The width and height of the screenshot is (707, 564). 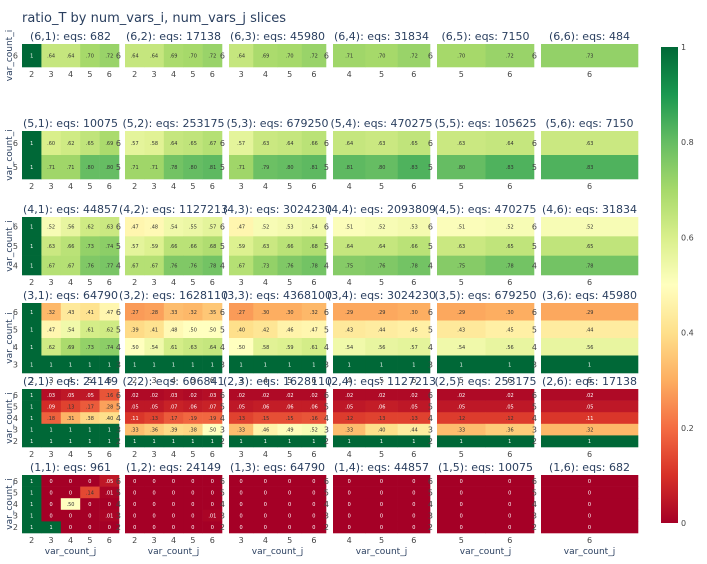 What do you see at coordinates (212, 419) in the screenshot?
I see `cell-label: .19` at bounding box center [212, 419].